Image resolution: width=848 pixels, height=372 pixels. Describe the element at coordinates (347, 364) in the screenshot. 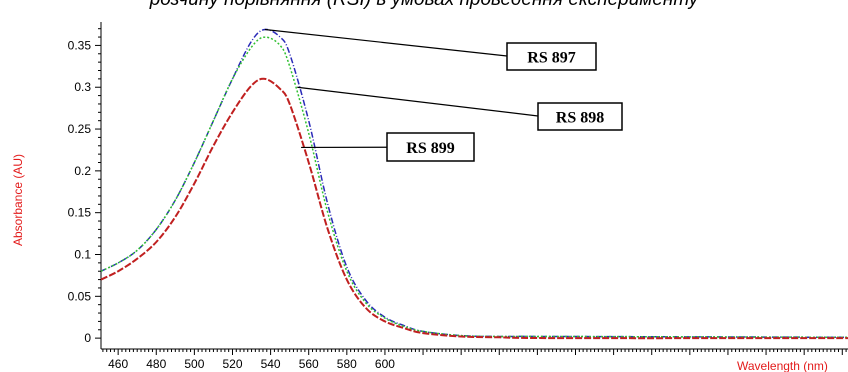

I see `x-tick-label: 580` at that location.